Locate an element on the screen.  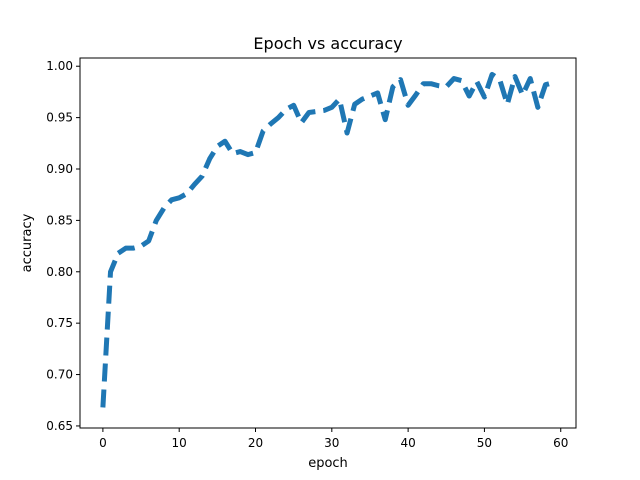
x-tick-label: 10 is located at coordinates (179, 443).